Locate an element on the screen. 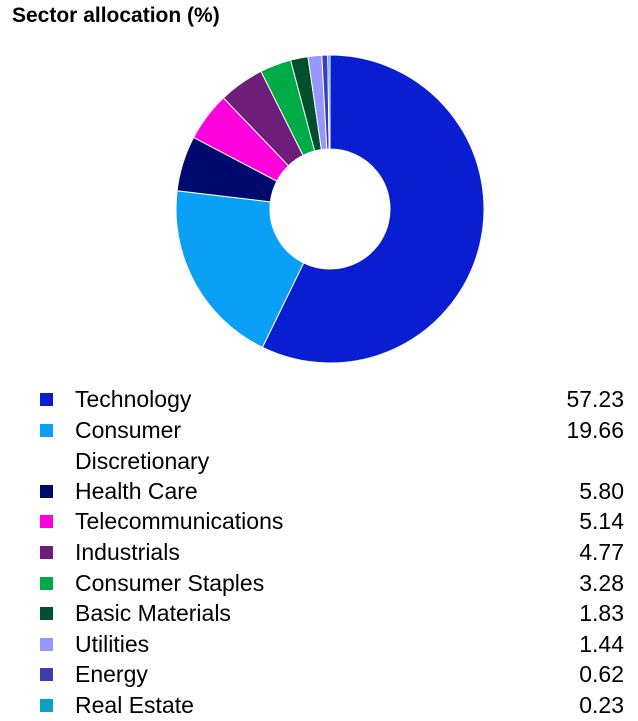 The height and width of the screenshot is (721, 638). legend-value: 0.23 is located at coordinates (601, 705).